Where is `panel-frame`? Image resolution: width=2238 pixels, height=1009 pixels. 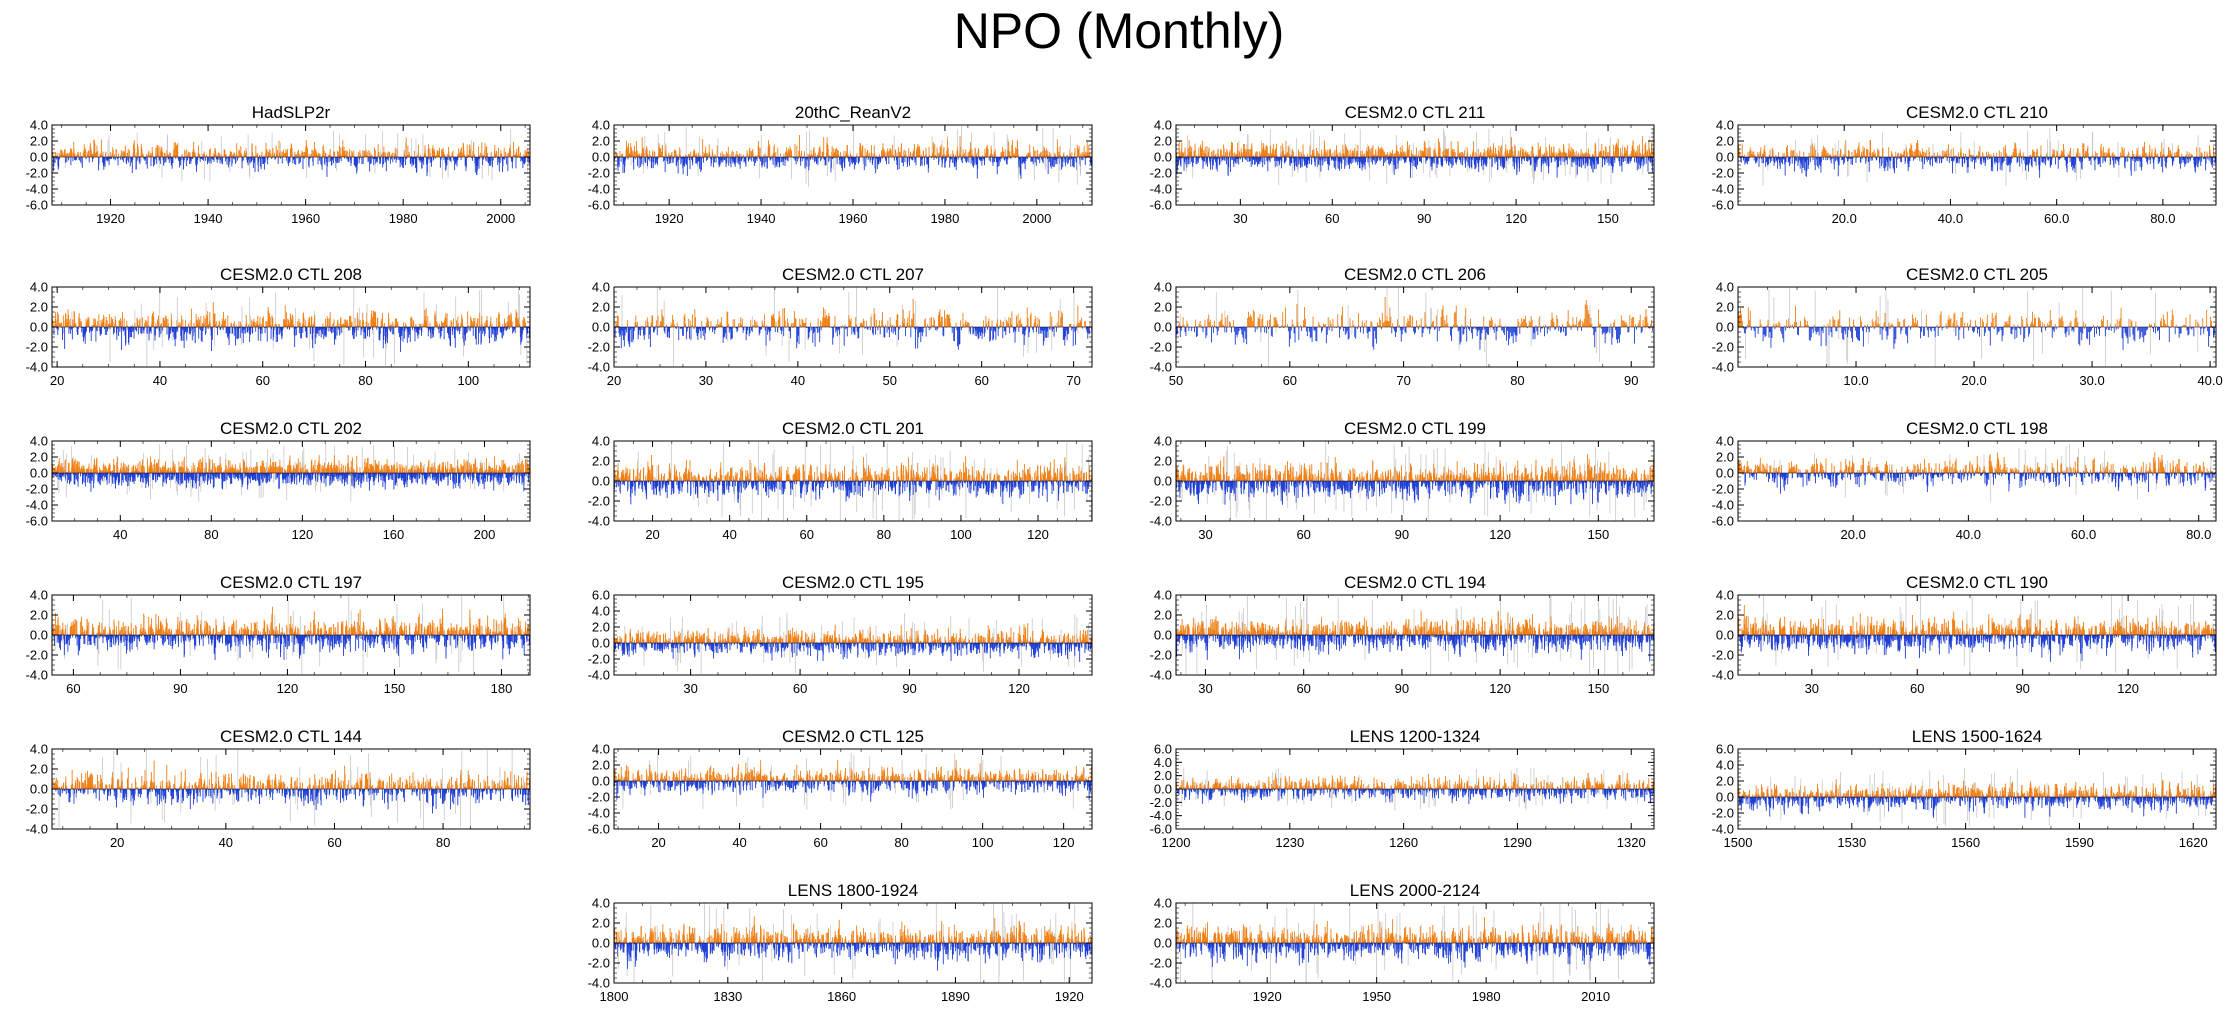 panel-frame is located at coordinates (291, 165).